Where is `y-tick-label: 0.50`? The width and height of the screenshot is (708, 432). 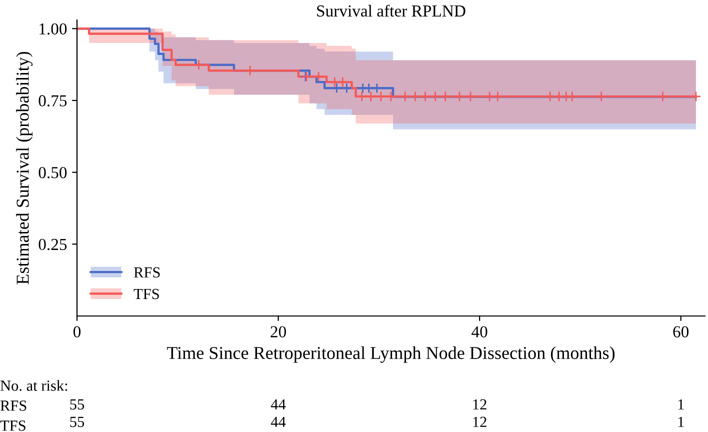 y-tick-label: 0.50 is located at coordinates (52, 172).